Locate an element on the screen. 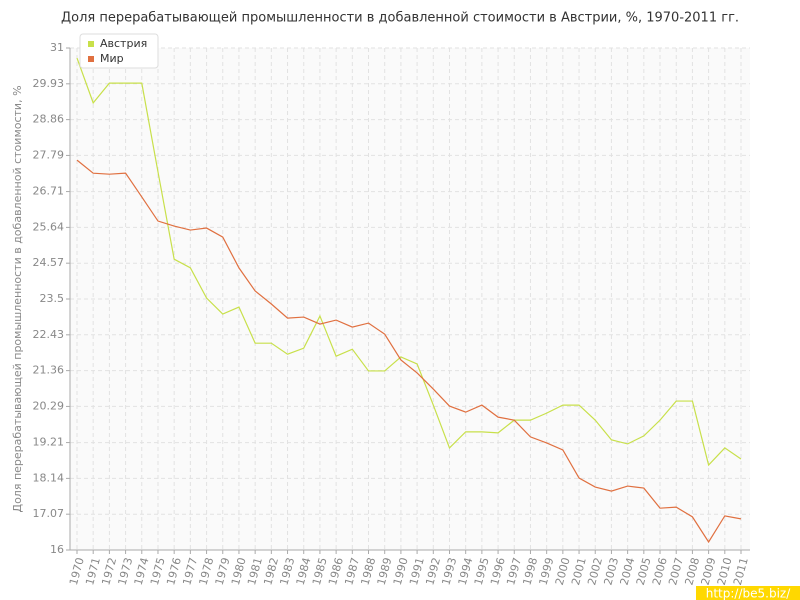 The width and height of the screenshot is (800, 600). y-tick-label: 16 is located at coordinates (57, 549).